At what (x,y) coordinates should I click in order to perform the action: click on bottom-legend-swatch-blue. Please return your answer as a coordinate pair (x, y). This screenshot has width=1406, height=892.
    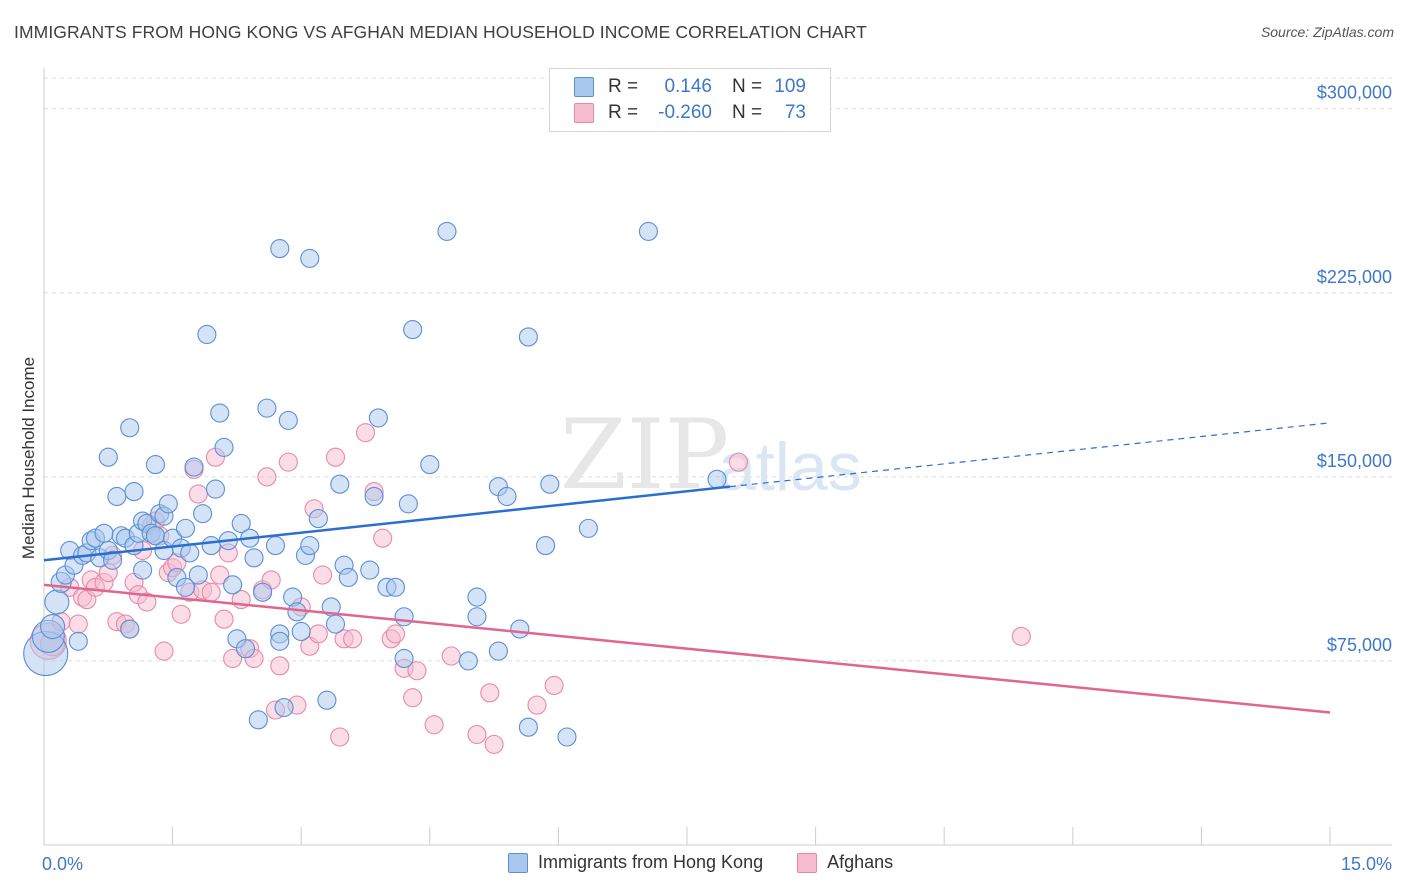
    Looking at the image, I should click on (518, 862).